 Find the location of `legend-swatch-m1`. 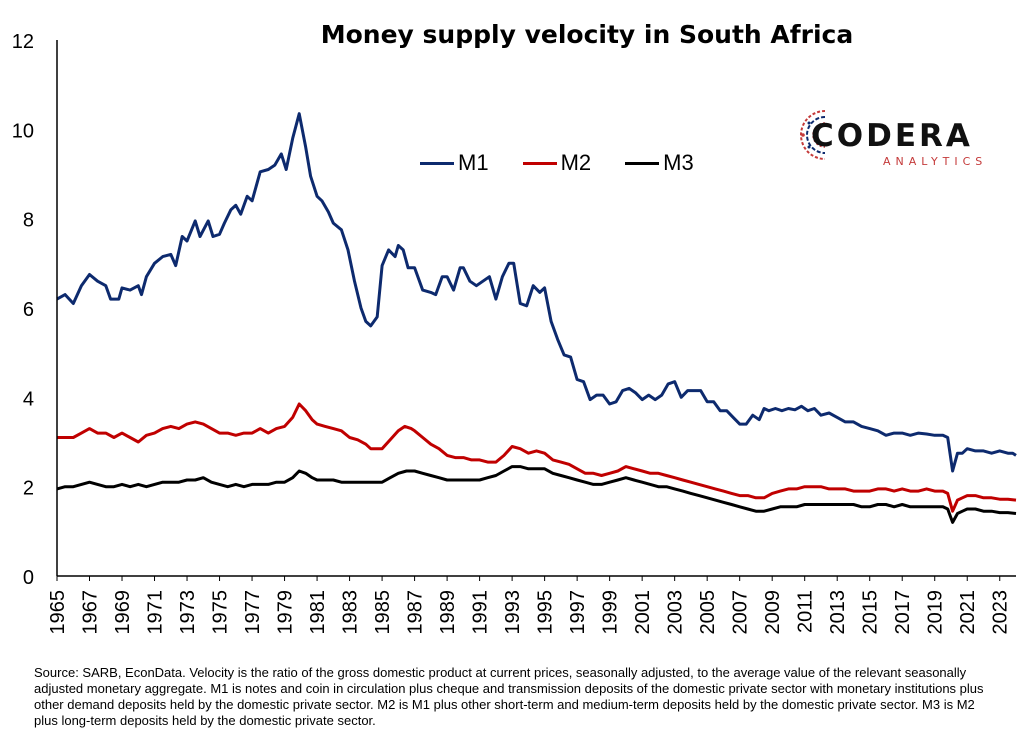

legend-swatch-m1 is located at coordinates (437, 163).